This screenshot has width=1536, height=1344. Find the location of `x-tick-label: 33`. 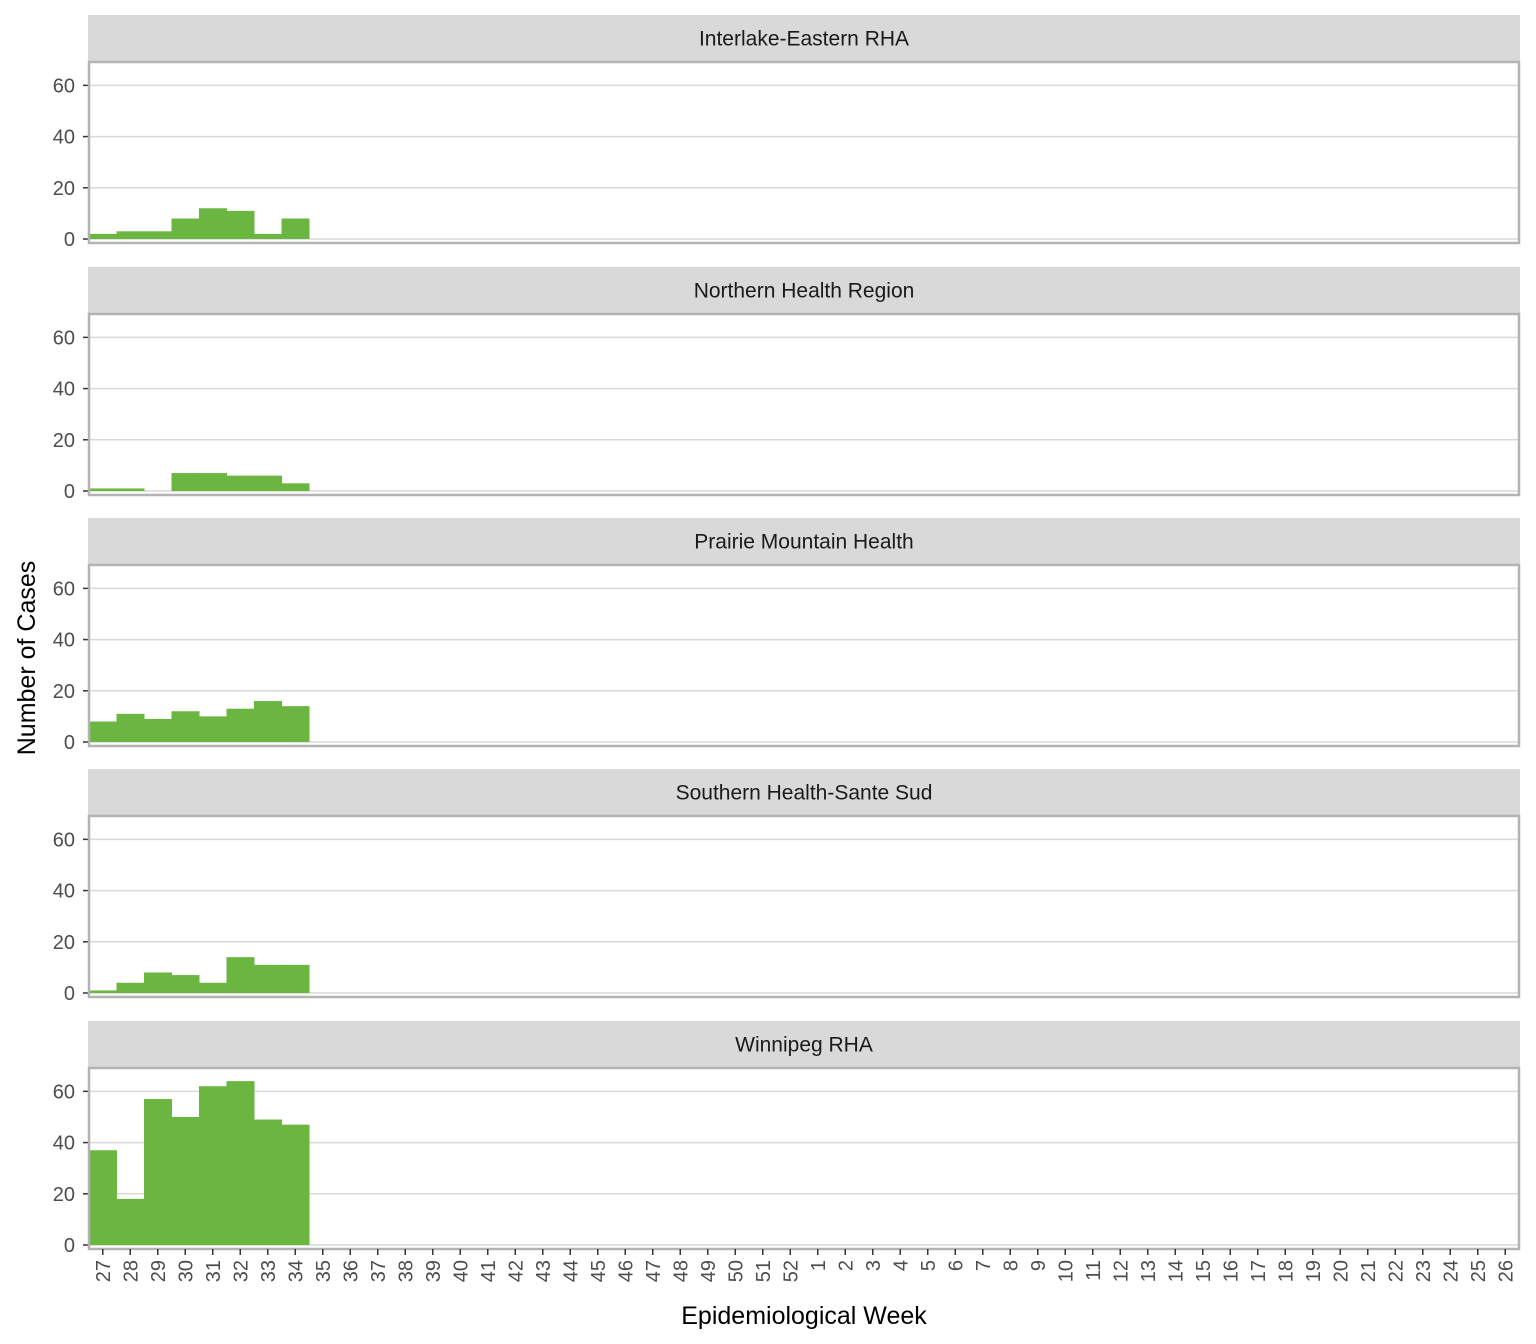

x-tick-label: 33 is located at coordinates (269, 1271).